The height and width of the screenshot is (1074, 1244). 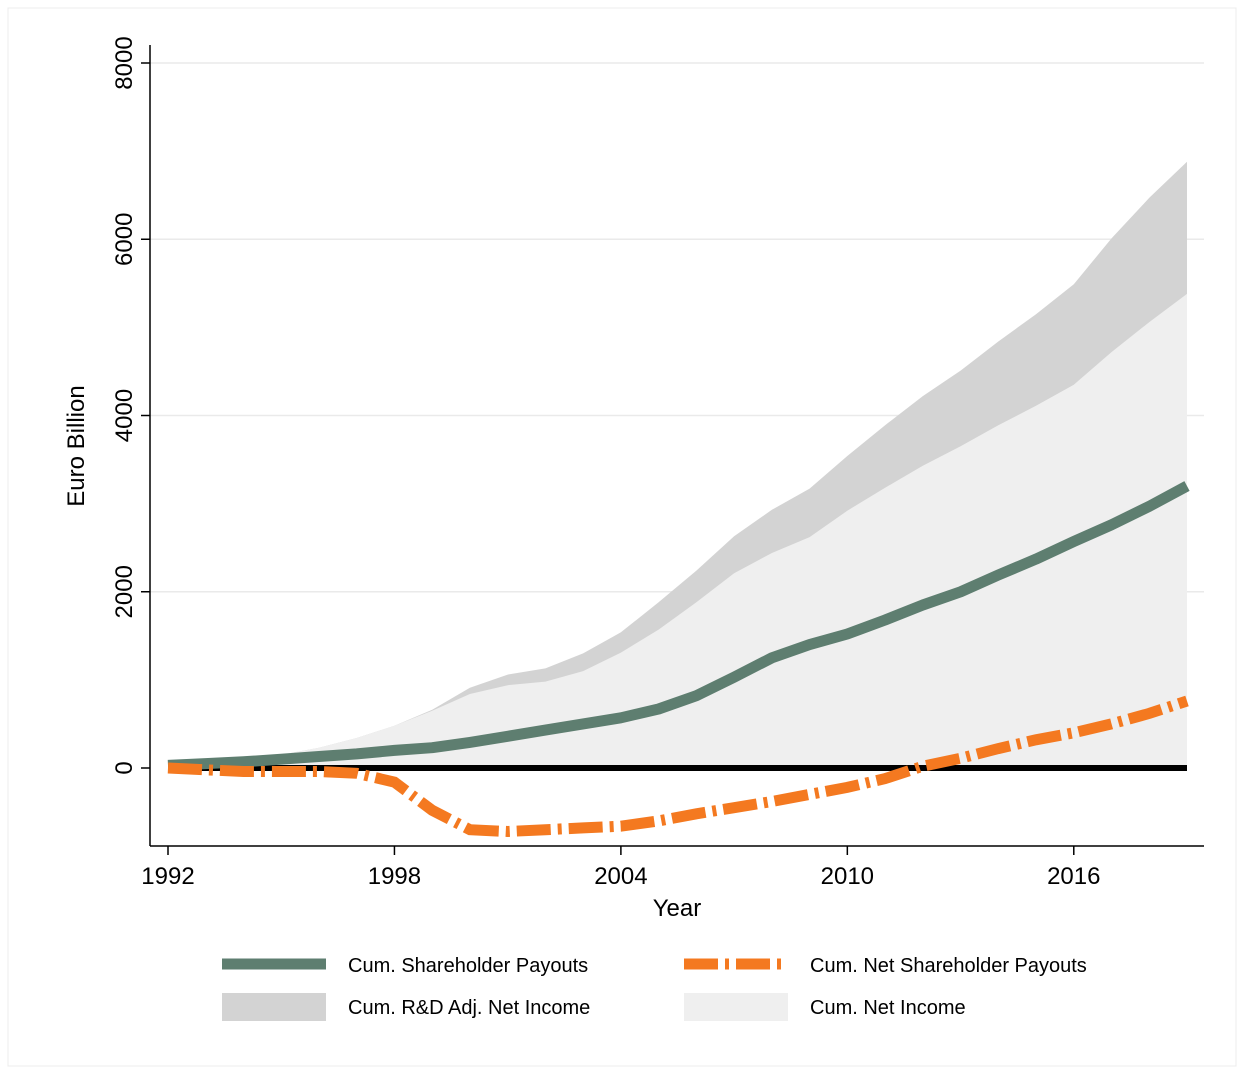 I want to click on legend-swatch-cum-net-income, so click(x=736, y=1007).